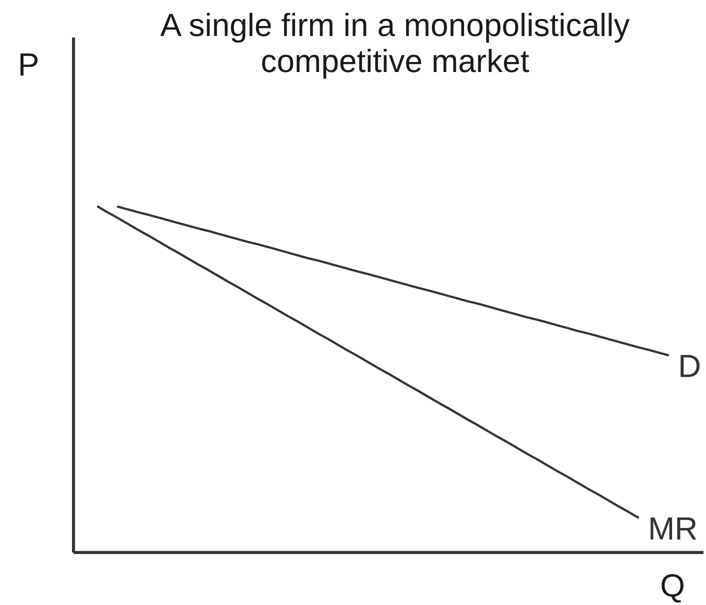 Image resolution: width=706 pixels, height=605 pixels. I want to click on series-label: D, so click(690, 366).